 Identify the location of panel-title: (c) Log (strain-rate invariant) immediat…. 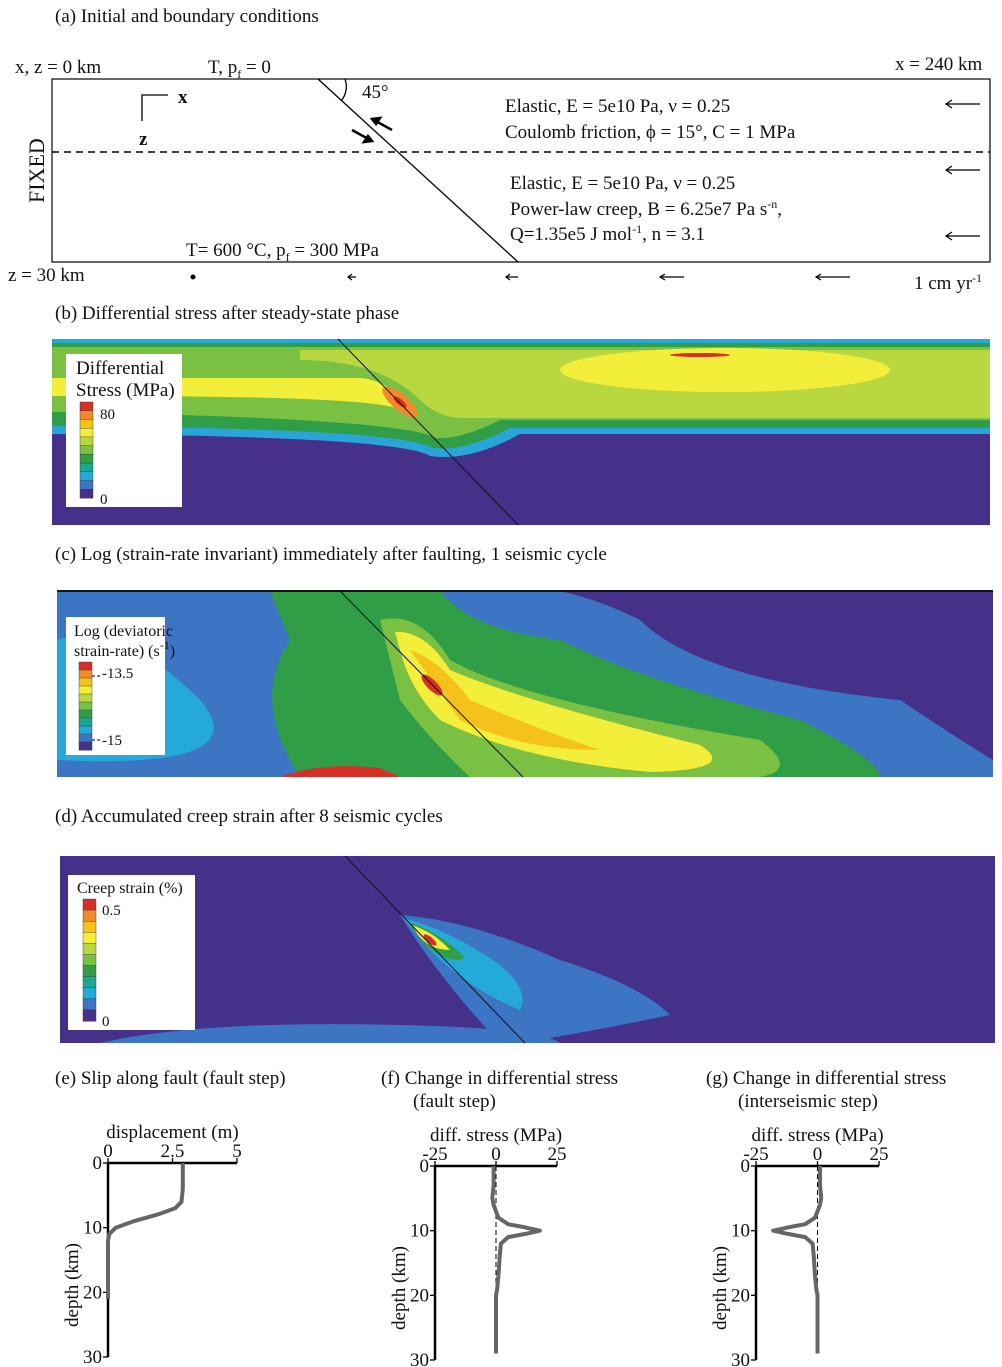
(331, 554).